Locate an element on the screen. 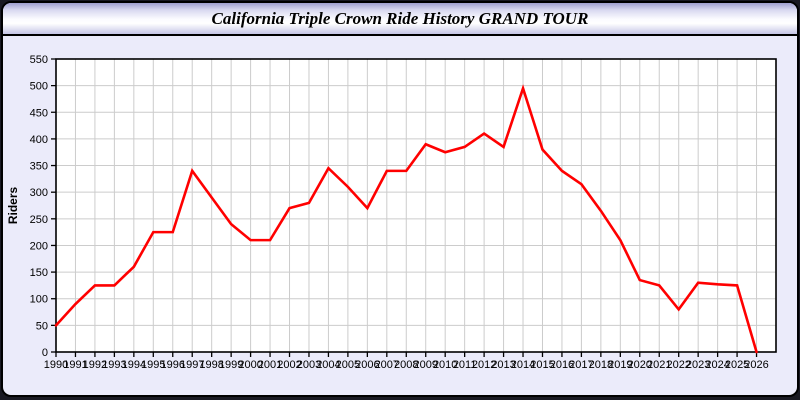 The image size is (800, 400). x-axis-tick-label: 2015 is located at coordinates (542, 365).